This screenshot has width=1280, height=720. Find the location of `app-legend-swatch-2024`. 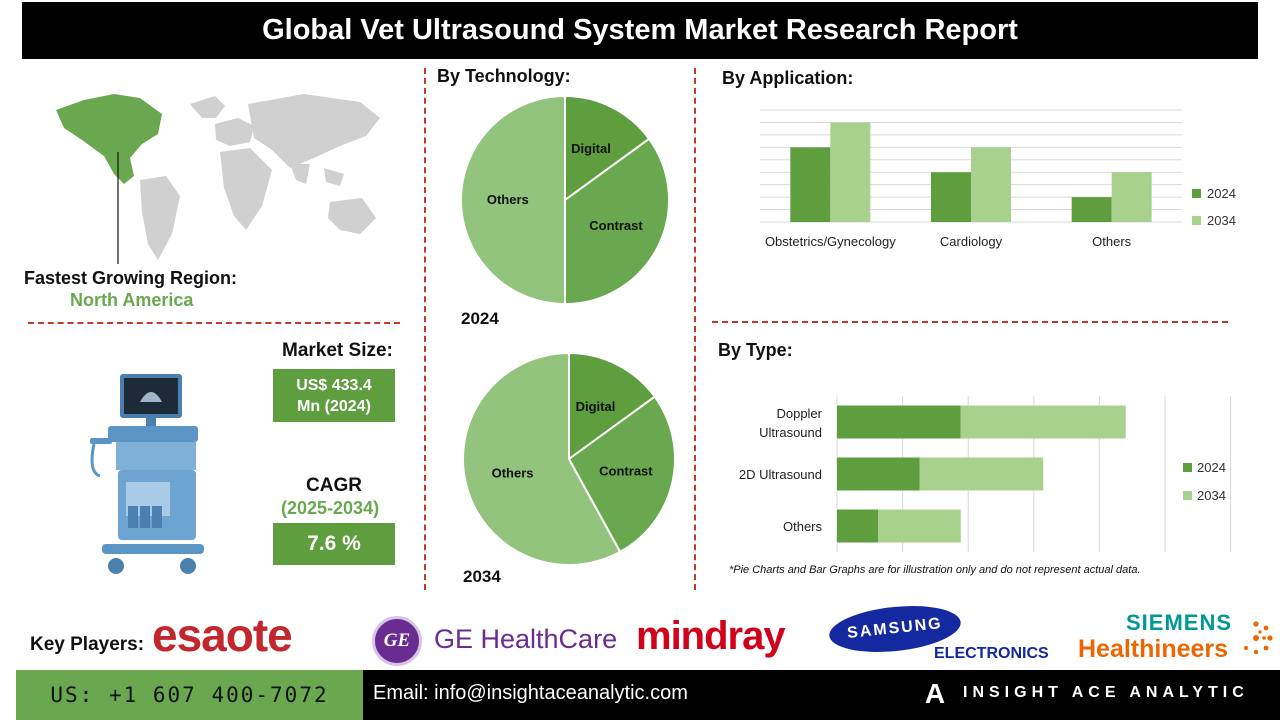

app-legend-swatch-2024 is located at coordinates (1196, 193).